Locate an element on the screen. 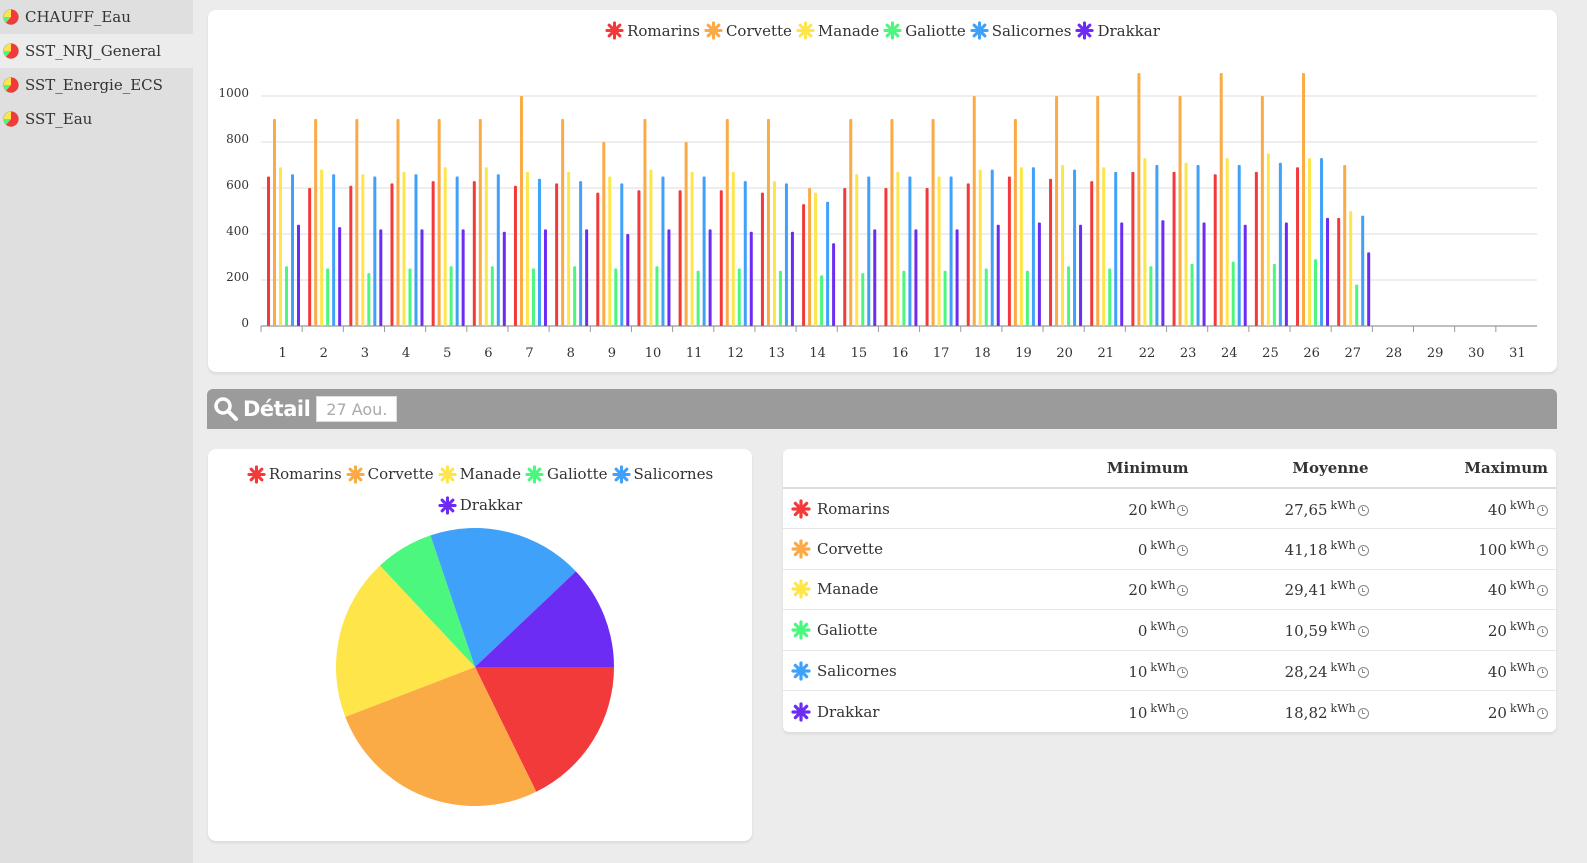  row-name-cell: Salicornes is located at coordinates (902, 670).